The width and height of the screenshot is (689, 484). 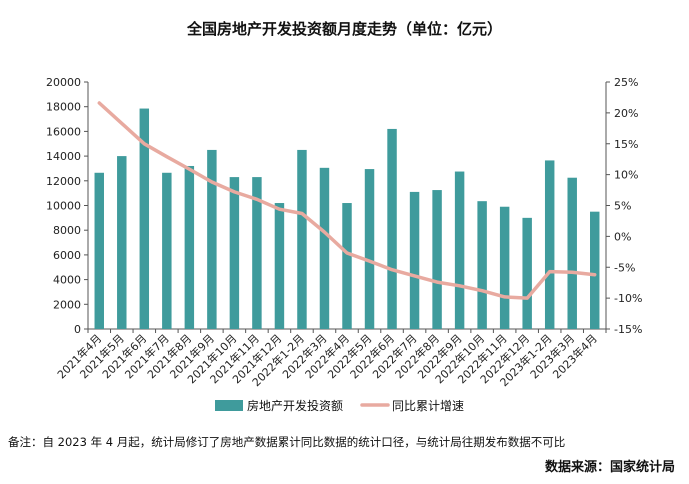 I want to click on y-tick-label: 8000, so click(x=67, y=230).